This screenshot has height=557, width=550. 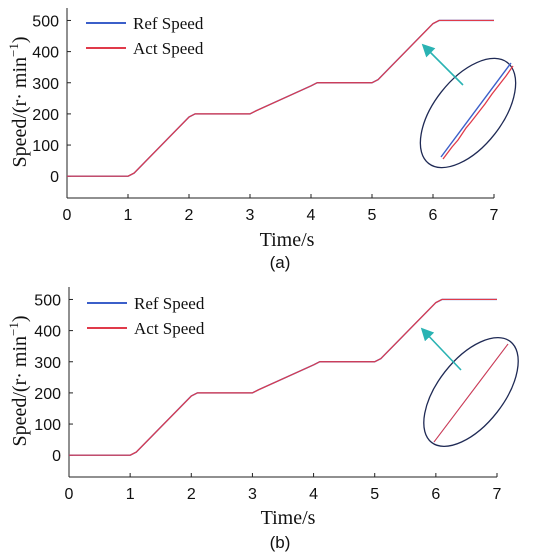 I want to click on panel-label: (b), so click(x=280, y=542).